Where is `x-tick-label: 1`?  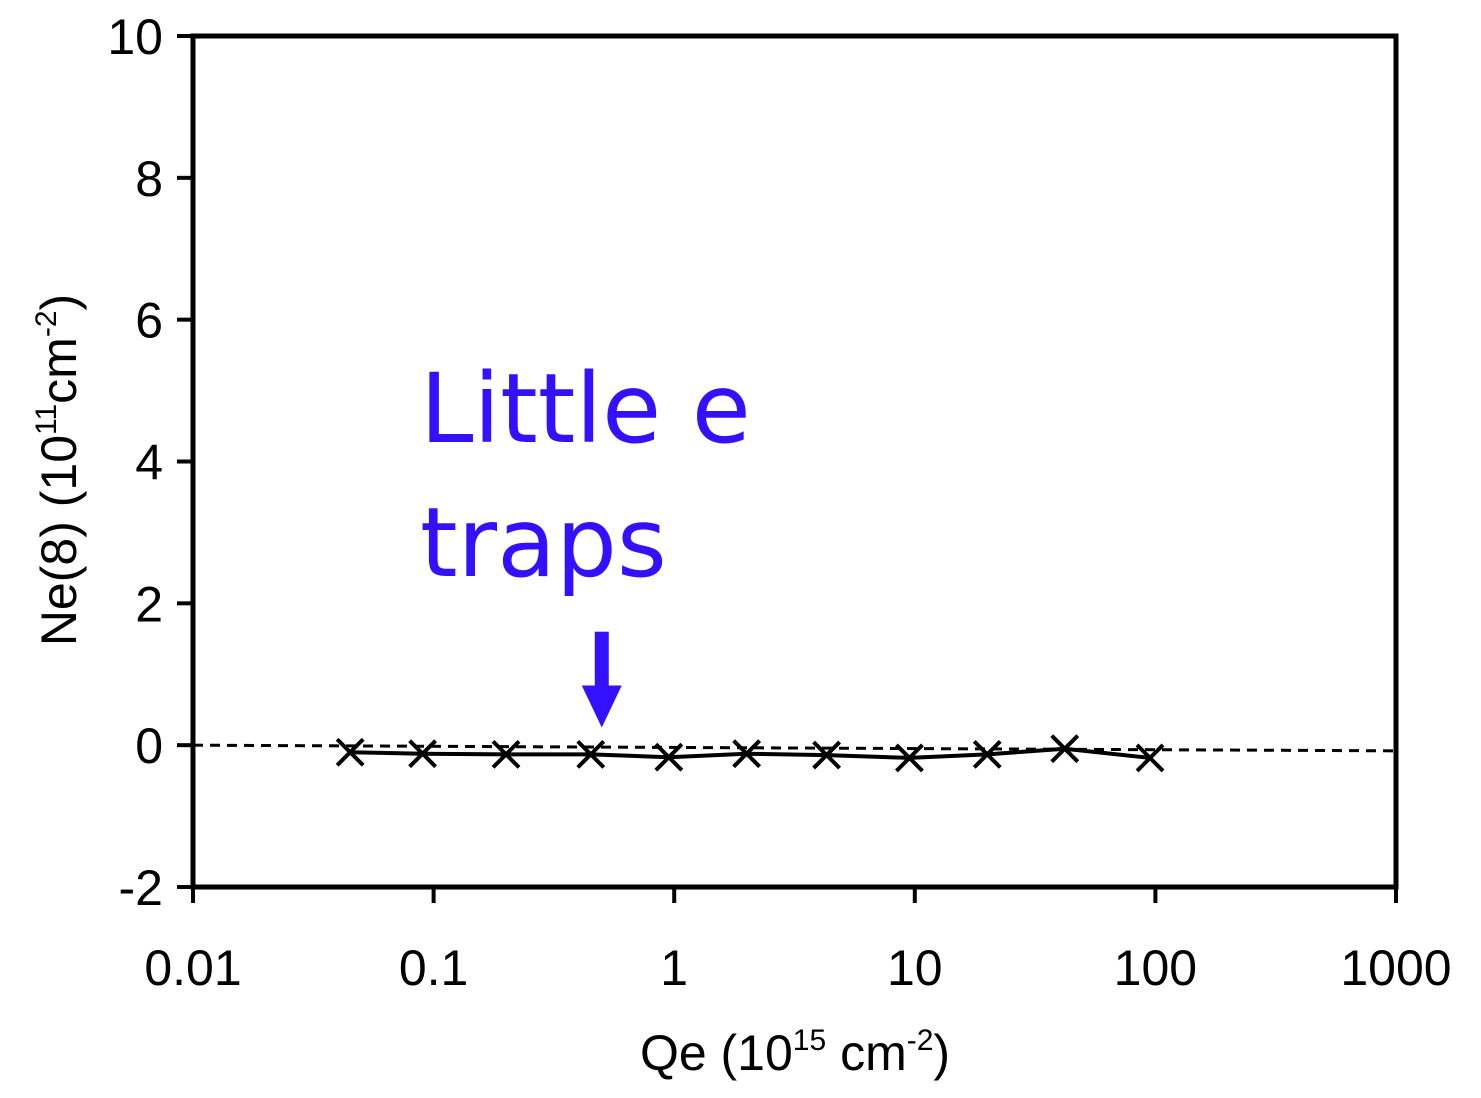 x-tick-label: 1 is located at coordinates (674, 968).